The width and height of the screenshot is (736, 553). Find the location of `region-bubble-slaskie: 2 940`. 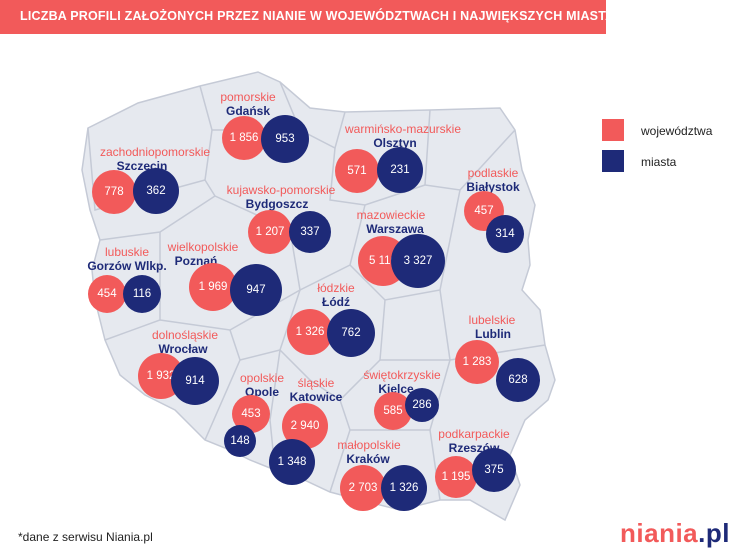

region-bubble-slaskie: 2 940 is located at coordinates (305, 426).